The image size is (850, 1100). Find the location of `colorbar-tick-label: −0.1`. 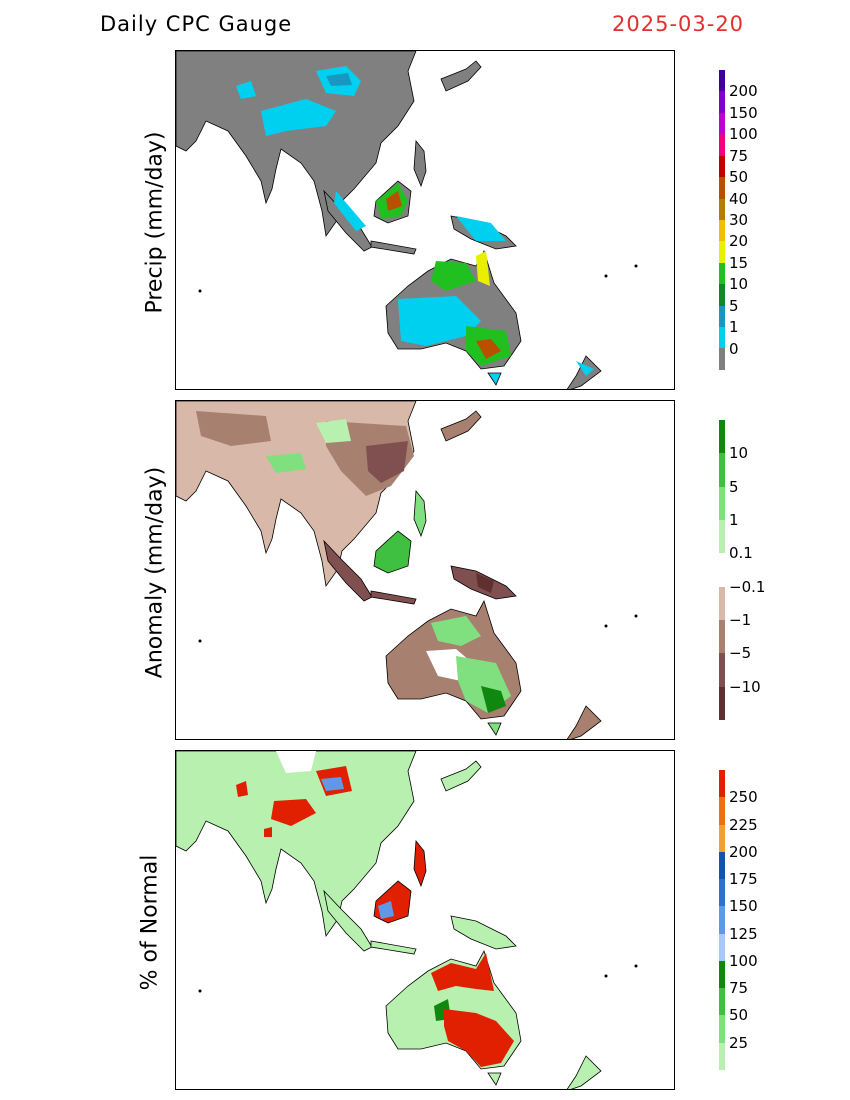

colorbar-tick-label: −0.1 is located at coordinates (747, 586).